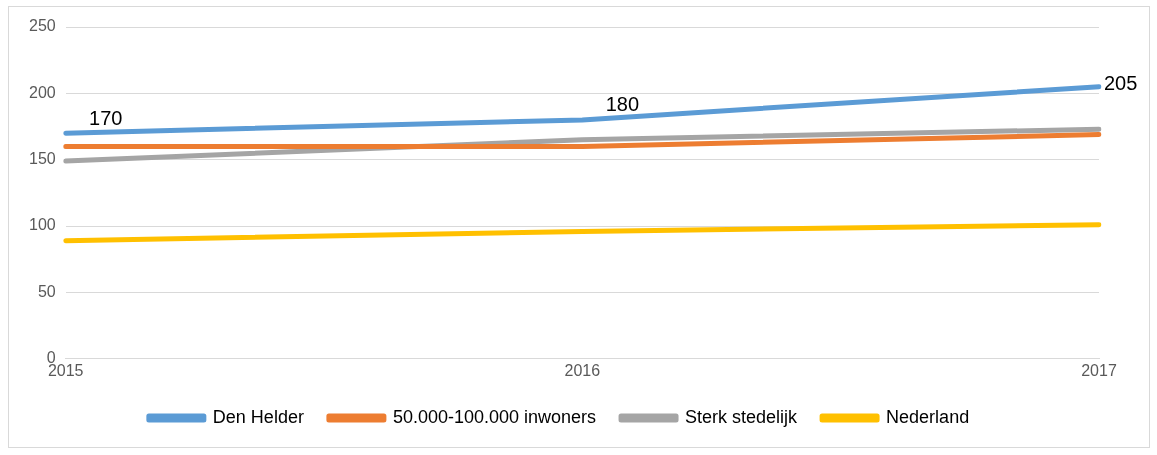 The width and height of the screenshot is (1157, 455). Describe the element at coordinates (46, 291) in the screenshot. I see `y-tick-label: 50` at that location.